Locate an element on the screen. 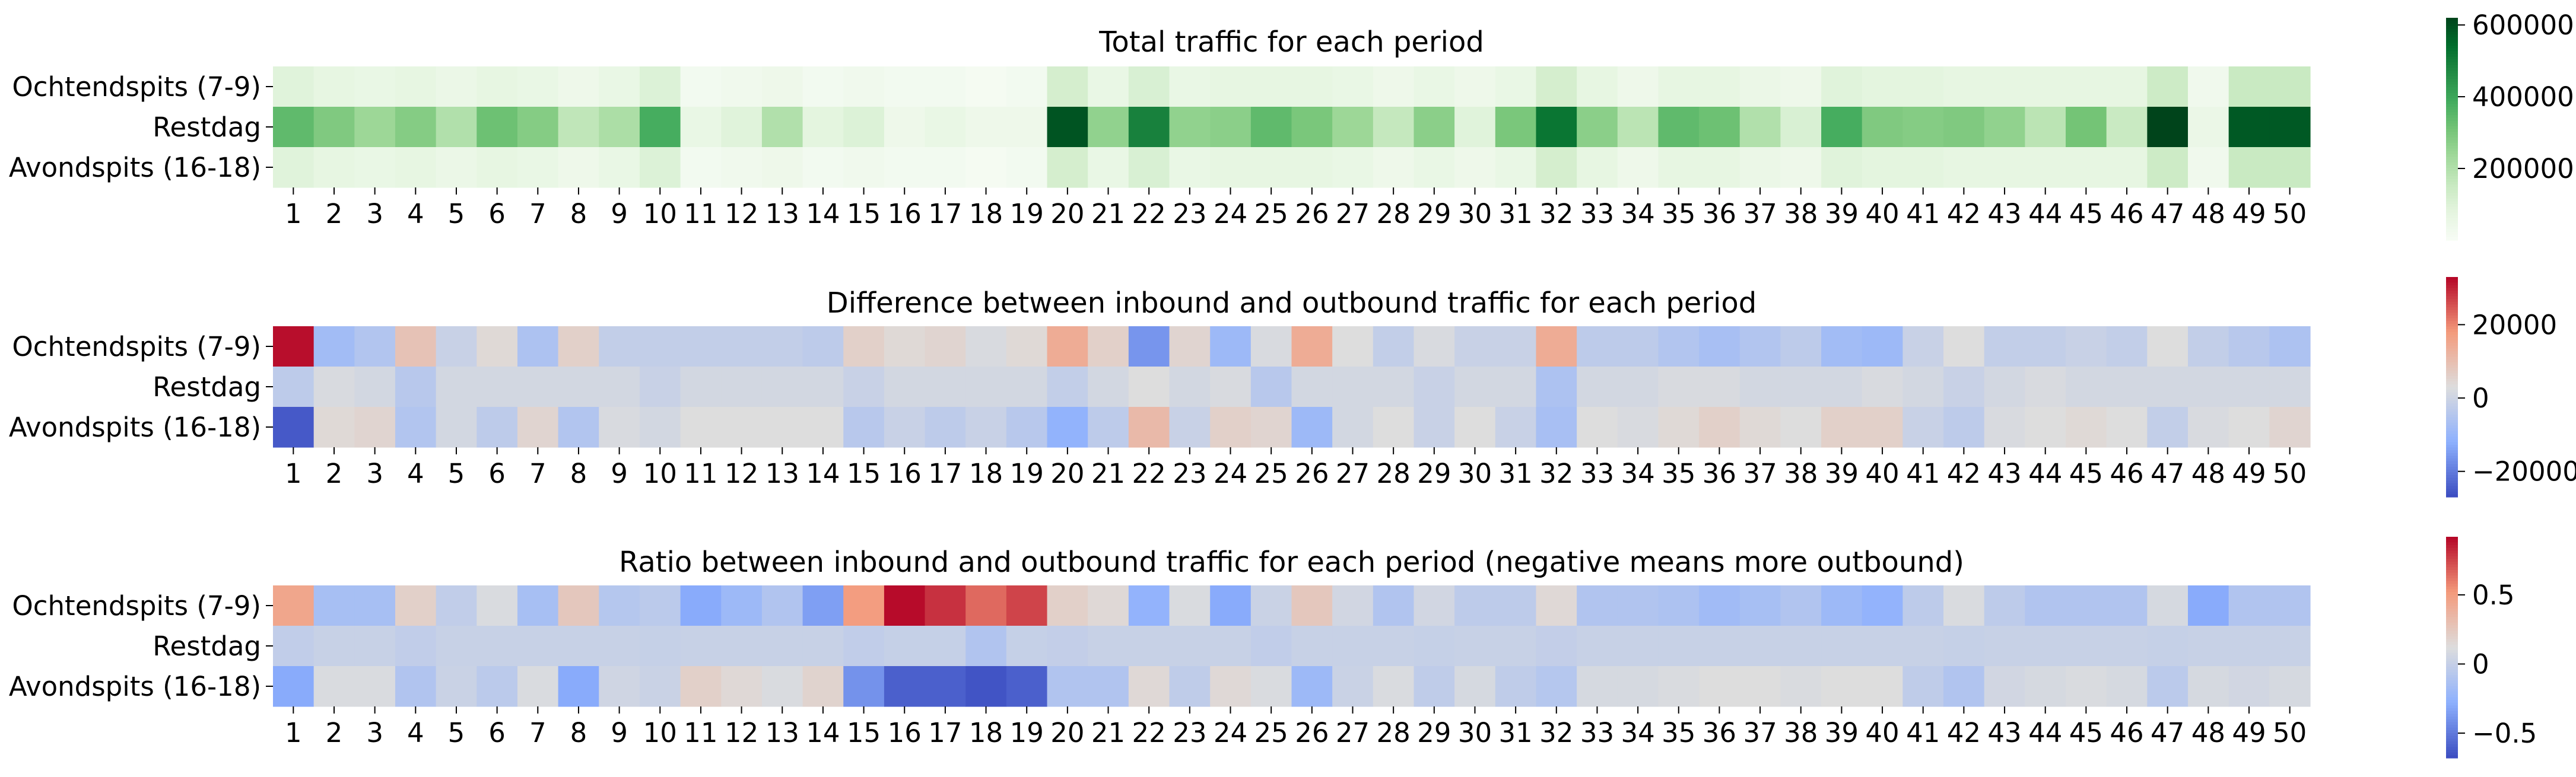 The height and width of the screenshot is (777, 2576). column-label: 15 is located at coordinates (864, 733).